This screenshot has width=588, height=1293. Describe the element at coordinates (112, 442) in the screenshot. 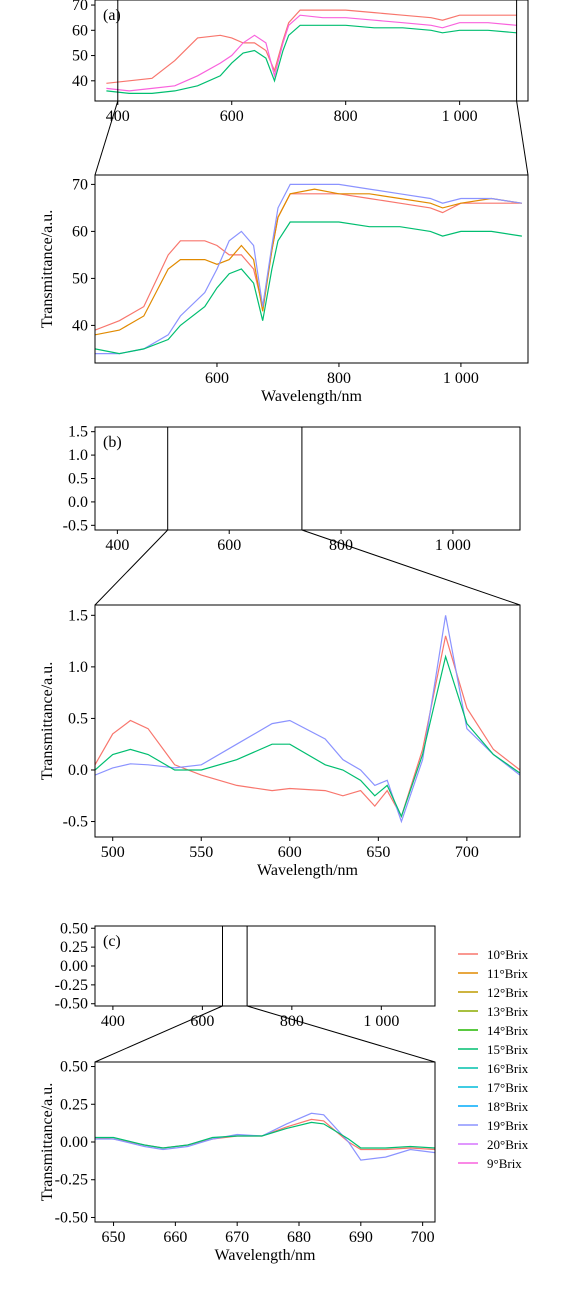

I see `panel-label: (b)` at that location.